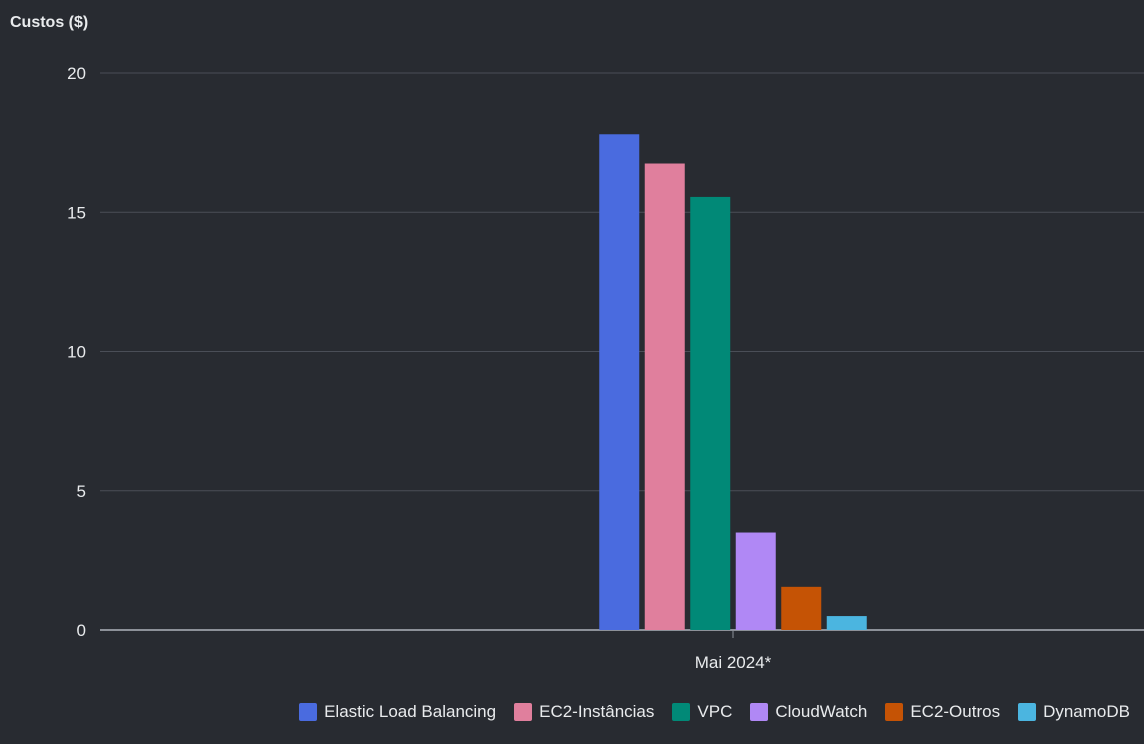 The image size is (1144, 744). I want to click on bar-dynamodb, so click(846, 623).